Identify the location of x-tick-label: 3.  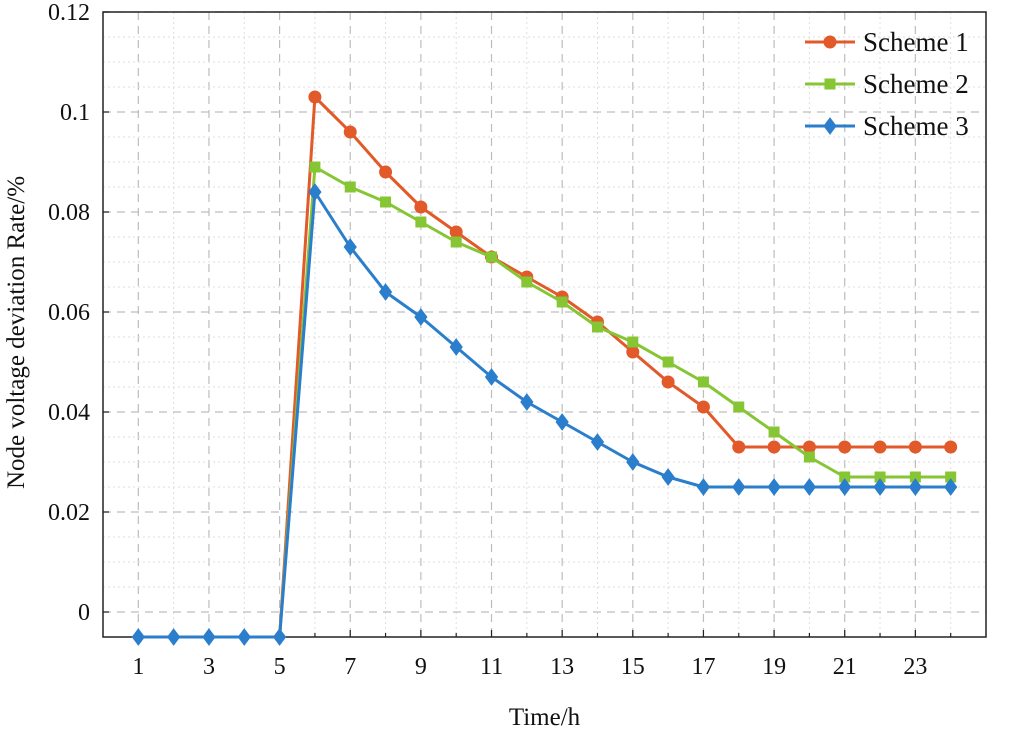
(209, 667).